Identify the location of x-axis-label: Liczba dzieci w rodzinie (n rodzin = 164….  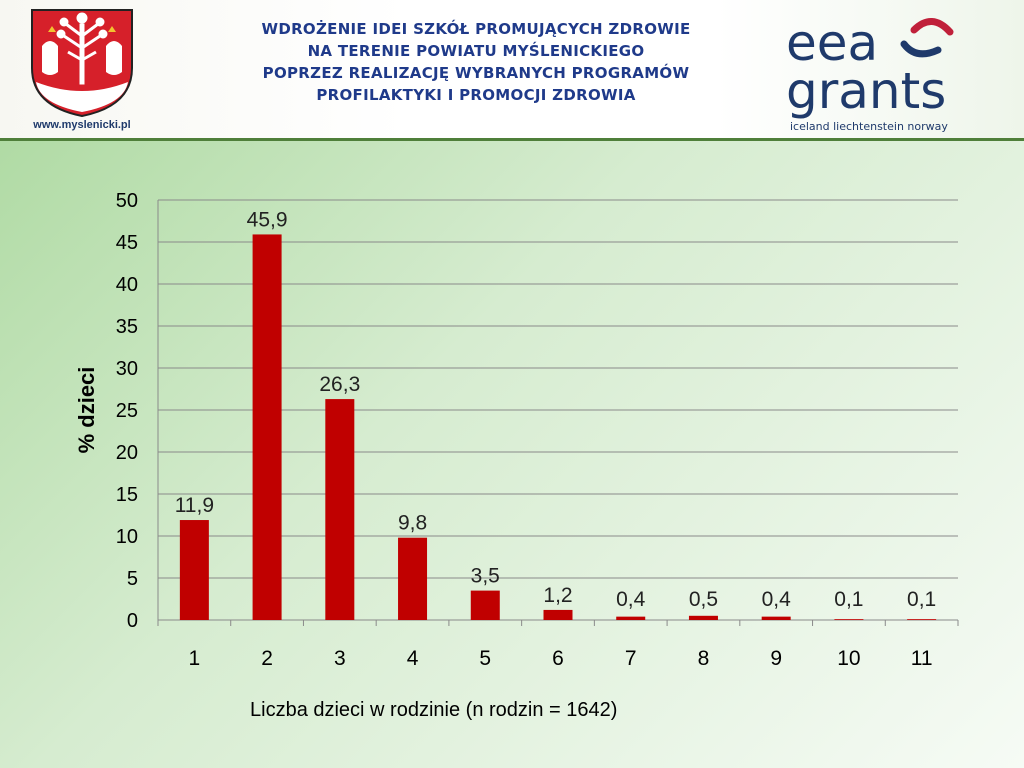
(434, 710).